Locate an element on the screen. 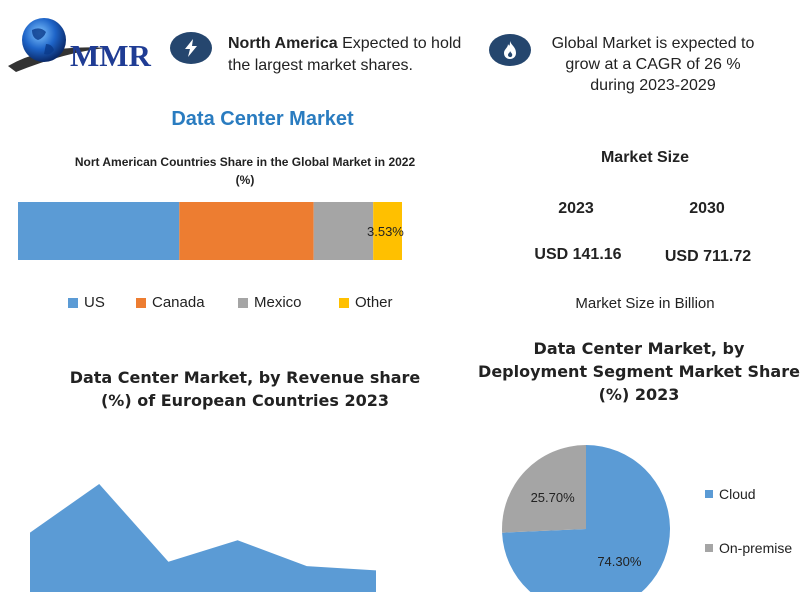 Image resolution: width=800 pixels, height=592 pixels. bar-segment-other is located at coordinates (387, 231).